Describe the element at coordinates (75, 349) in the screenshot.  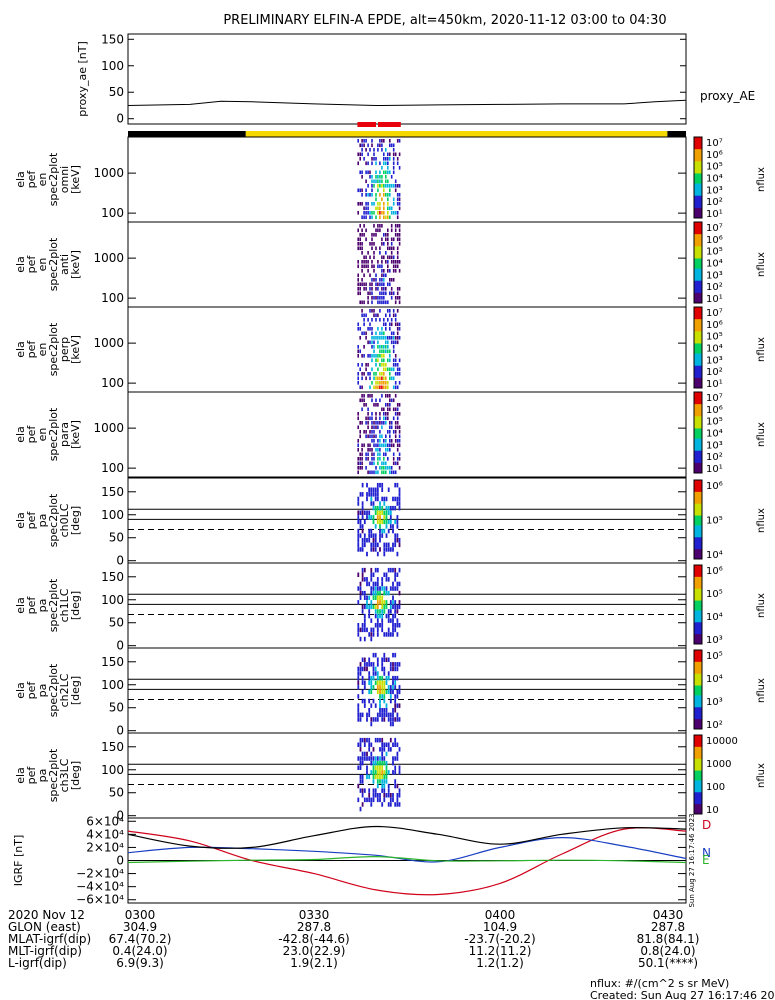
I see `energy-ylabel-part: [keV]` at that location.